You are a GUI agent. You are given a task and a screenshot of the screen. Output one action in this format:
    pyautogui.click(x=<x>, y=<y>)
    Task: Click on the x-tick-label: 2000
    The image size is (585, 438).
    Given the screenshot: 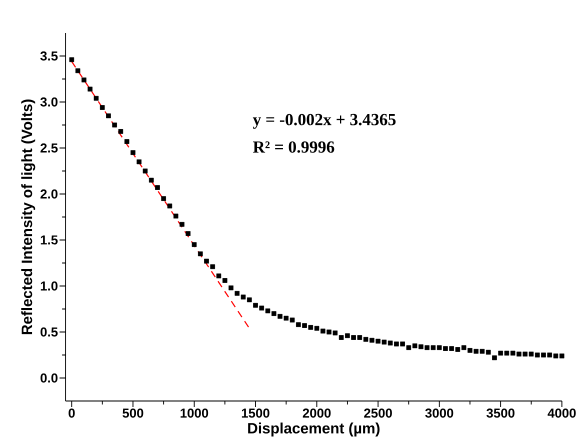 What is the action you would take?
    pyautogui.click(x=316, y=413)
    